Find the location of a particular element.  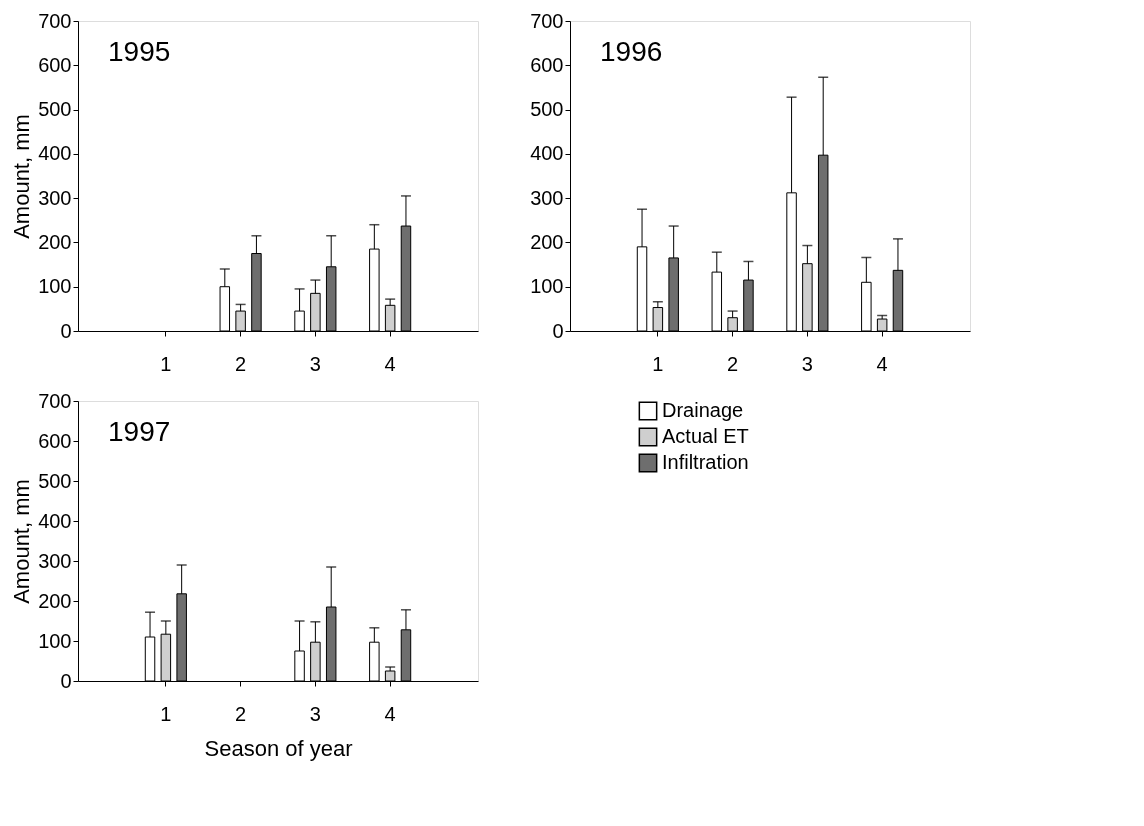

legend-label: Actual ET is located at coordinates (705, 436).